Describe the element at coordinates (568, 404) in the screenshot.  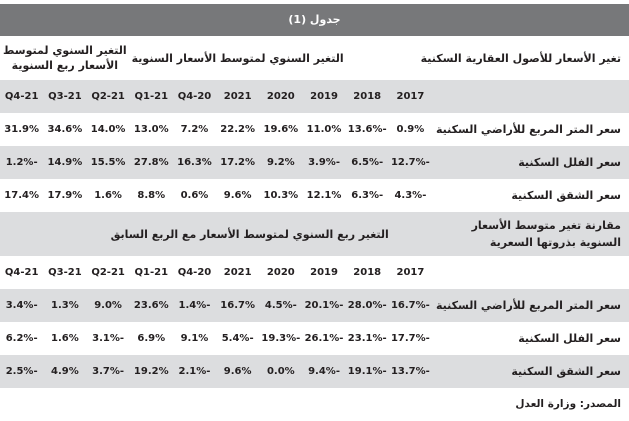
I see `source-note: المصدر: وزارة العدل` at that location.